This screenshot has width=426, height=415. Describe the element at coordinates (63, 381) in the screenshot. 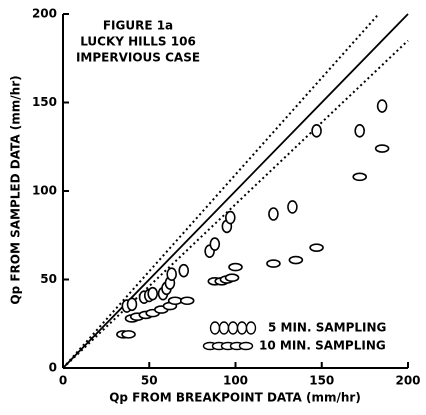

I see `x-tick-label: 0` at that location.